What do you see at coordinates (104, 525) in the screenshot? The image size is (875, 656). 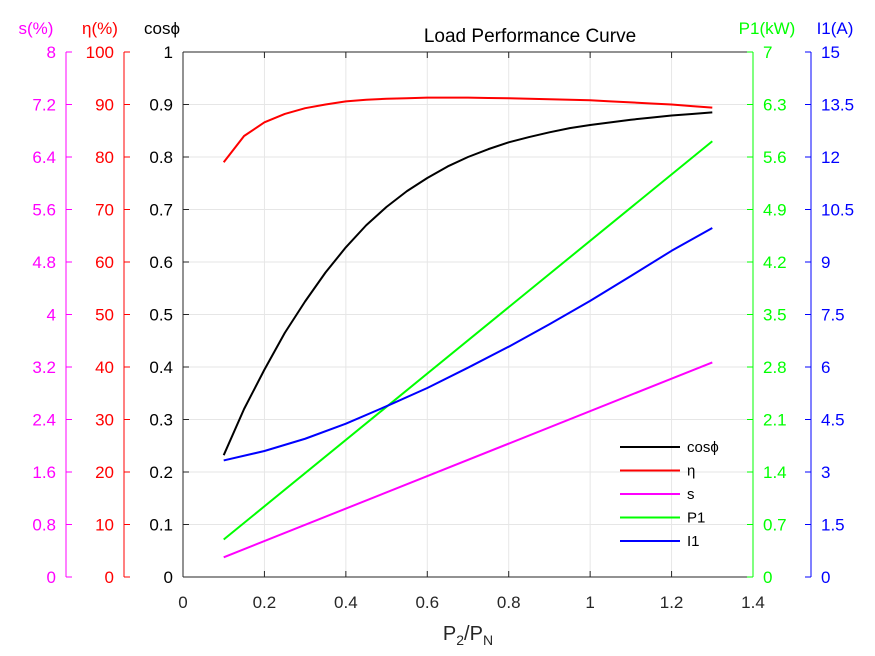 I see `y-tick-label-eta: 10` at bounding box center [104, 525].